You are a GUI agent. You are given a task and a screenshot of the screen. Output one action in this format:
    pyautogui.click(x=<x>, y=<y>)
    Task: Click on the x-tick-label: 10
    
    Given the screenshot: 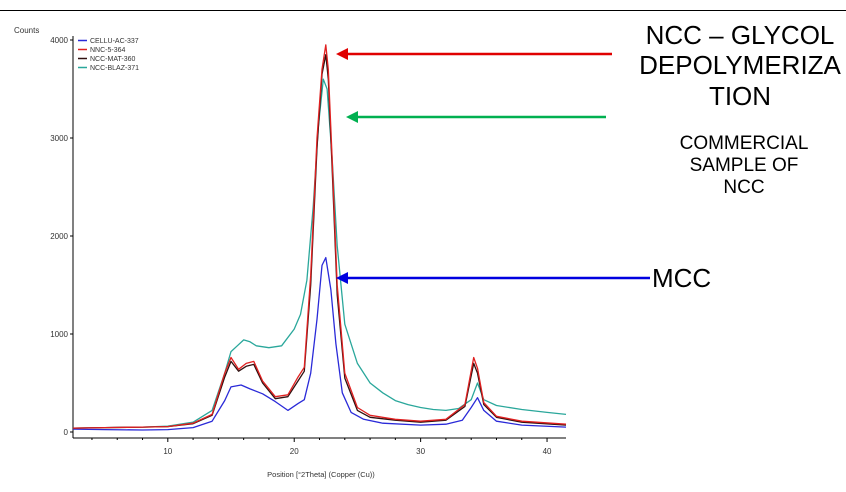 What is the action you would take?
    pyautogui.click(x=167, y=451)
    